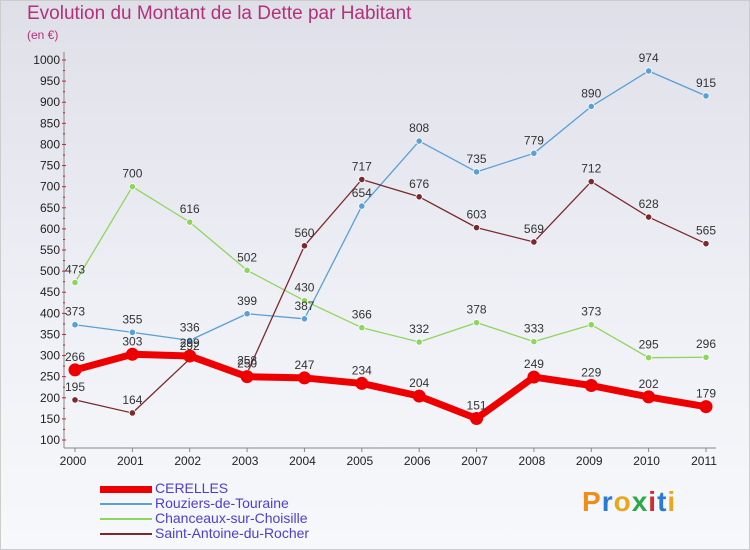 The width and height of the screenshot is (750, 550). I want to click on x-tick-label: 2002, so click(187, 461).